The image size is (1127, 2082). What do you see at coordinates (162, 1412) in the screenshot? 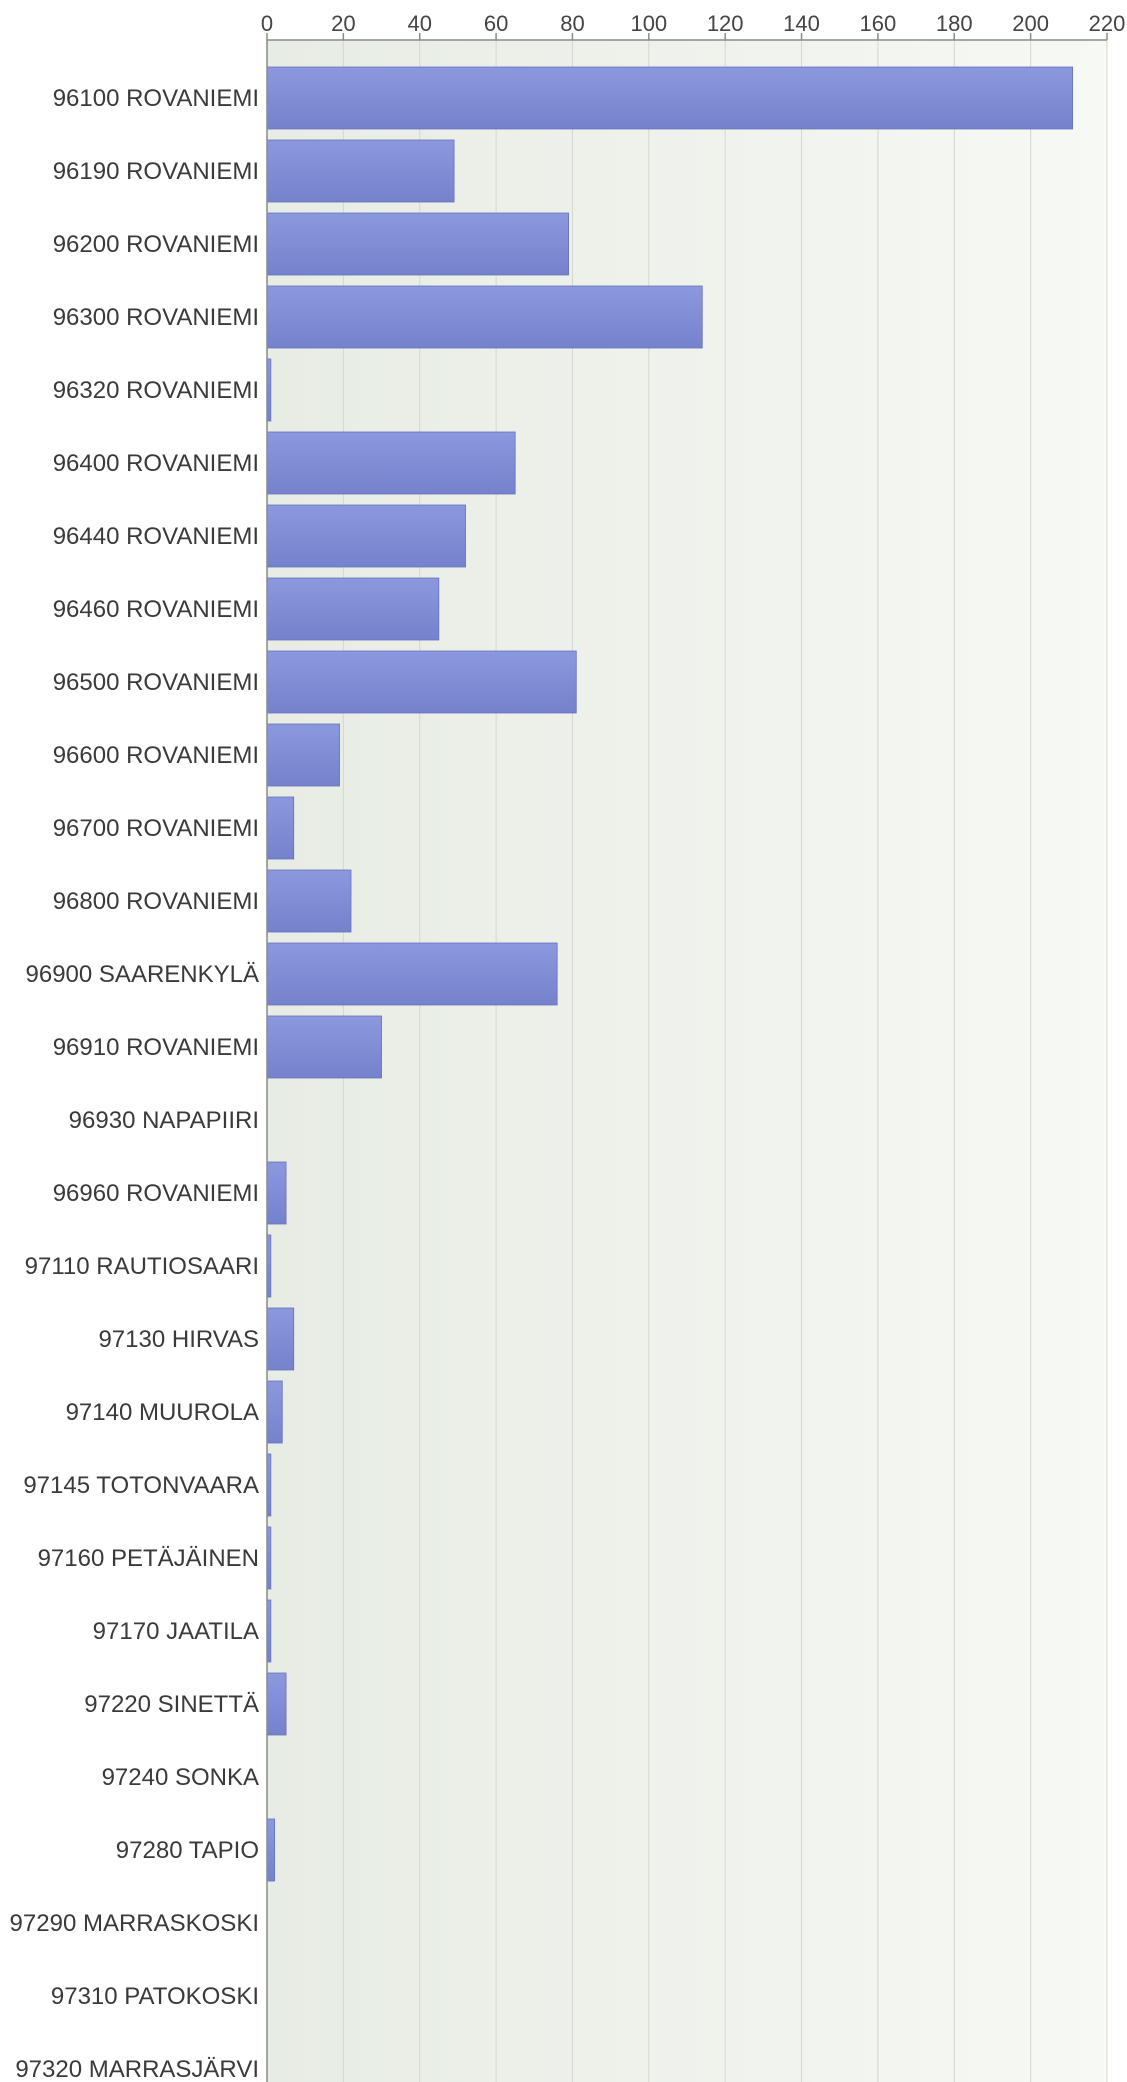
I see `category-label: 97140 MUUROLA` at bounding box center [162, 1412].